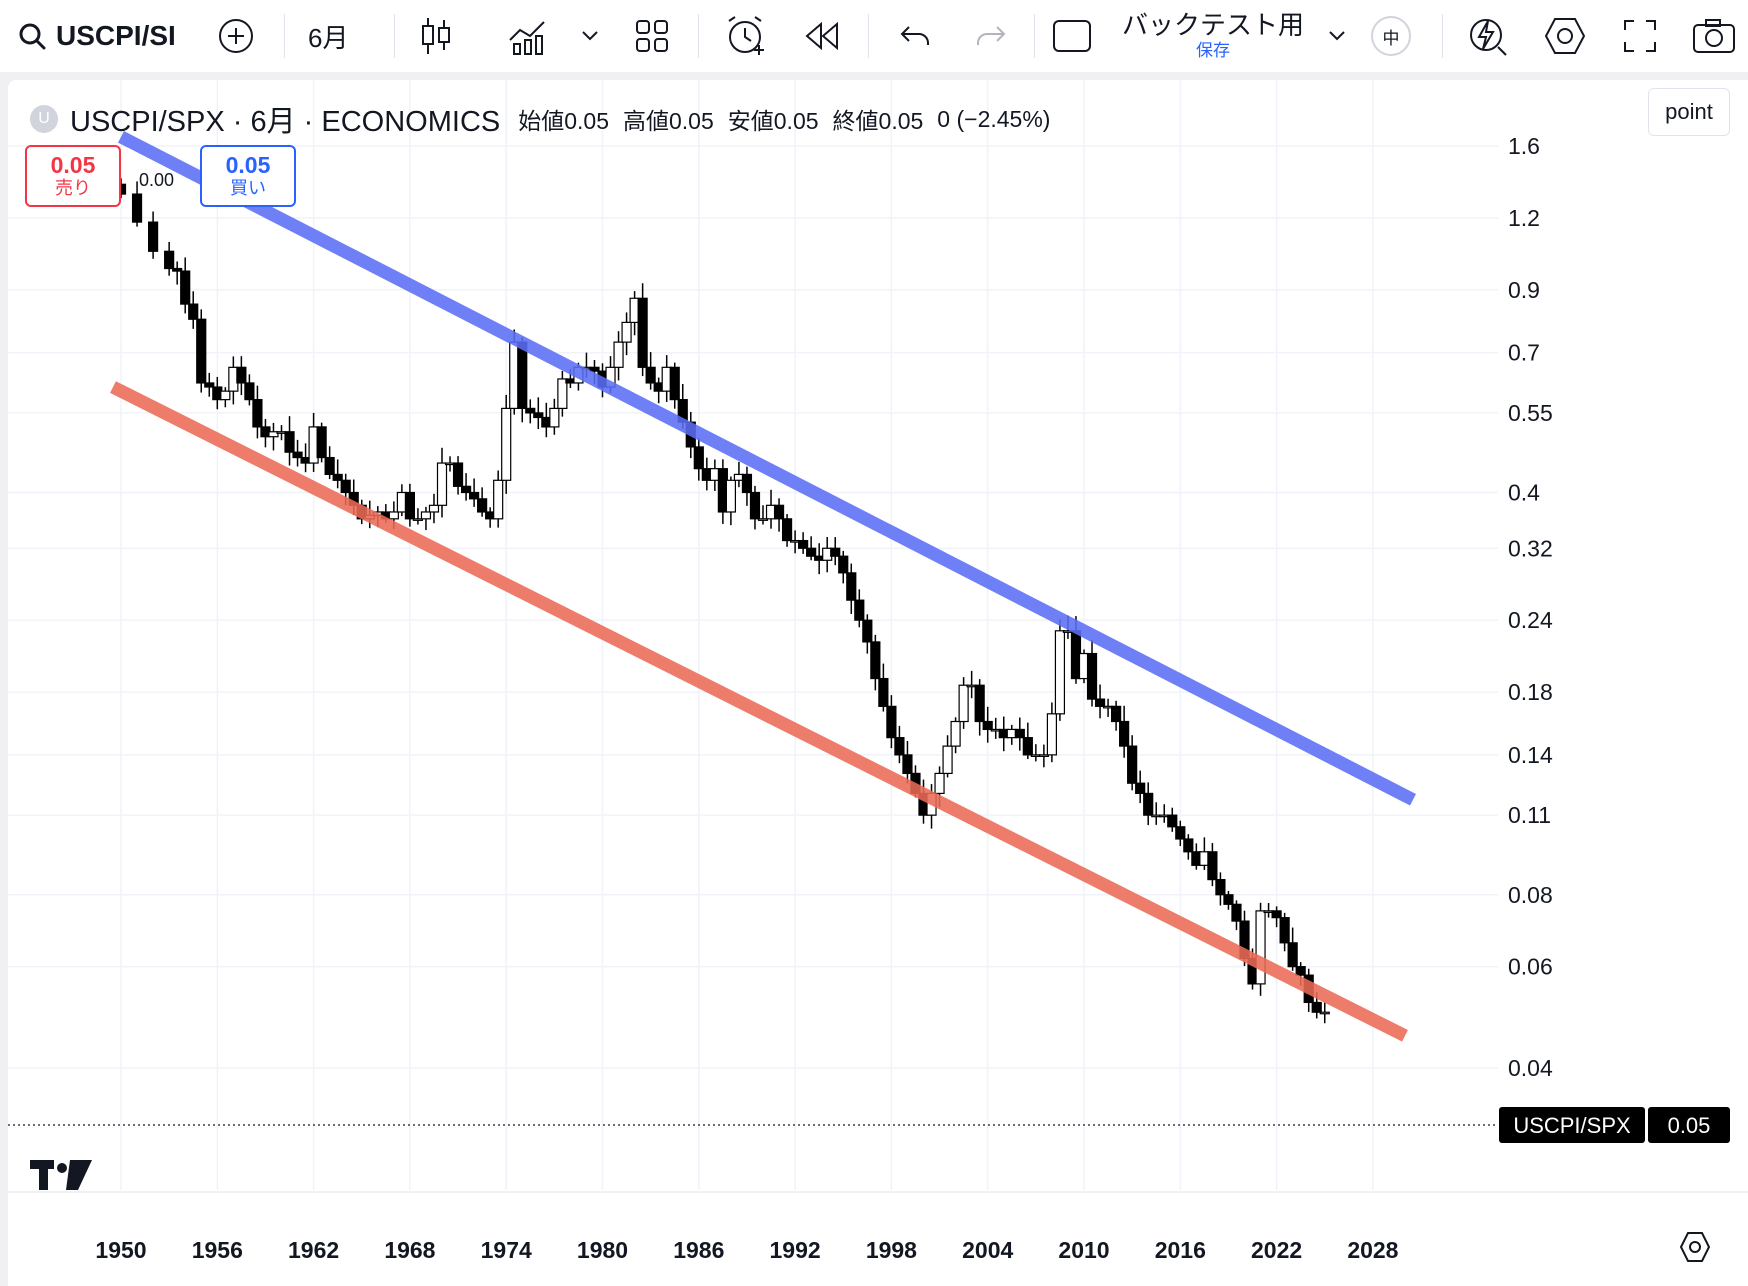  What do you see at coordinates (1072, 36) in the screenshot?
I see `layout-icon` at bounding box center [1072, 36].